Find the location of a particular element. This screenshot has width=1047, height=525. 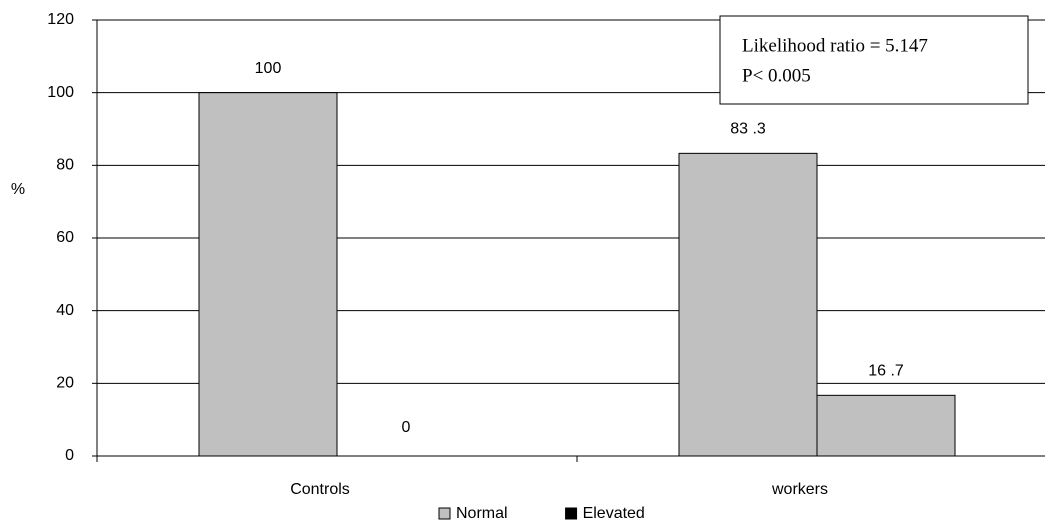

x-tick-label: Controls is located at coordinates (320, 489).